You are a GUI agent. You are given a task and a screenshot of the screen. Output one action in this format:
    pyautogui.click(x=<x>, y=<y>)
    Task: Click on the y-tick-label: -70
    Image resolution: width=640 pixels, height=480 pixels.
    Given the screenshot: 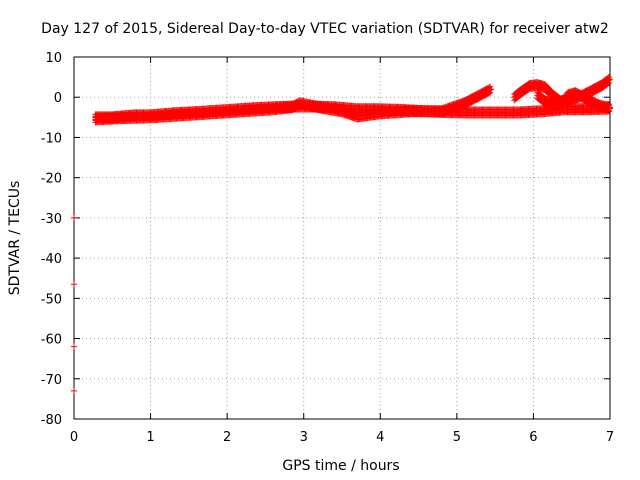 What is the action you would take?
    pyautogui.click(x=51, y=380)
    